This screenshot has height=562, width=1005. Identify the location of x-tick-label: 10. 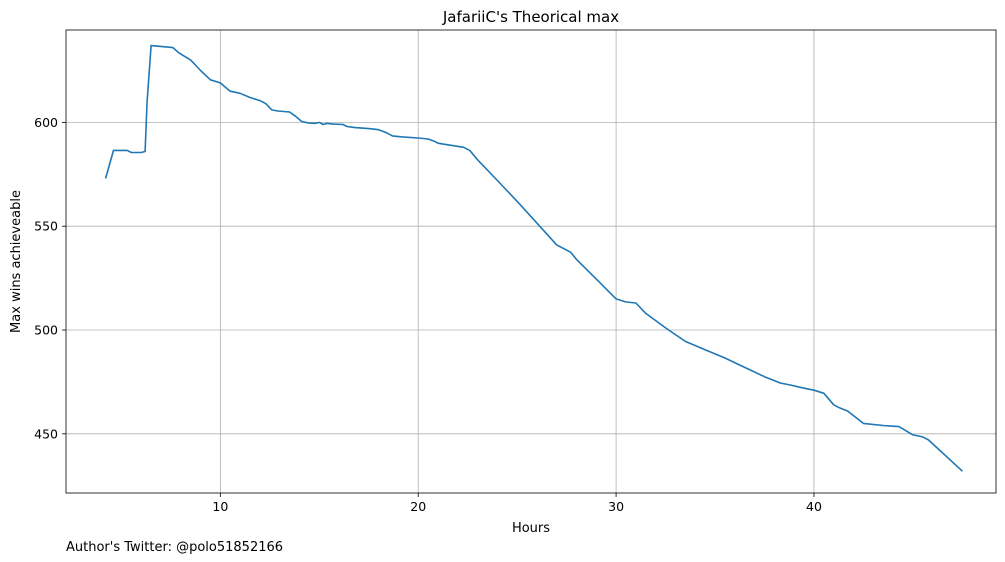
(220, 506).